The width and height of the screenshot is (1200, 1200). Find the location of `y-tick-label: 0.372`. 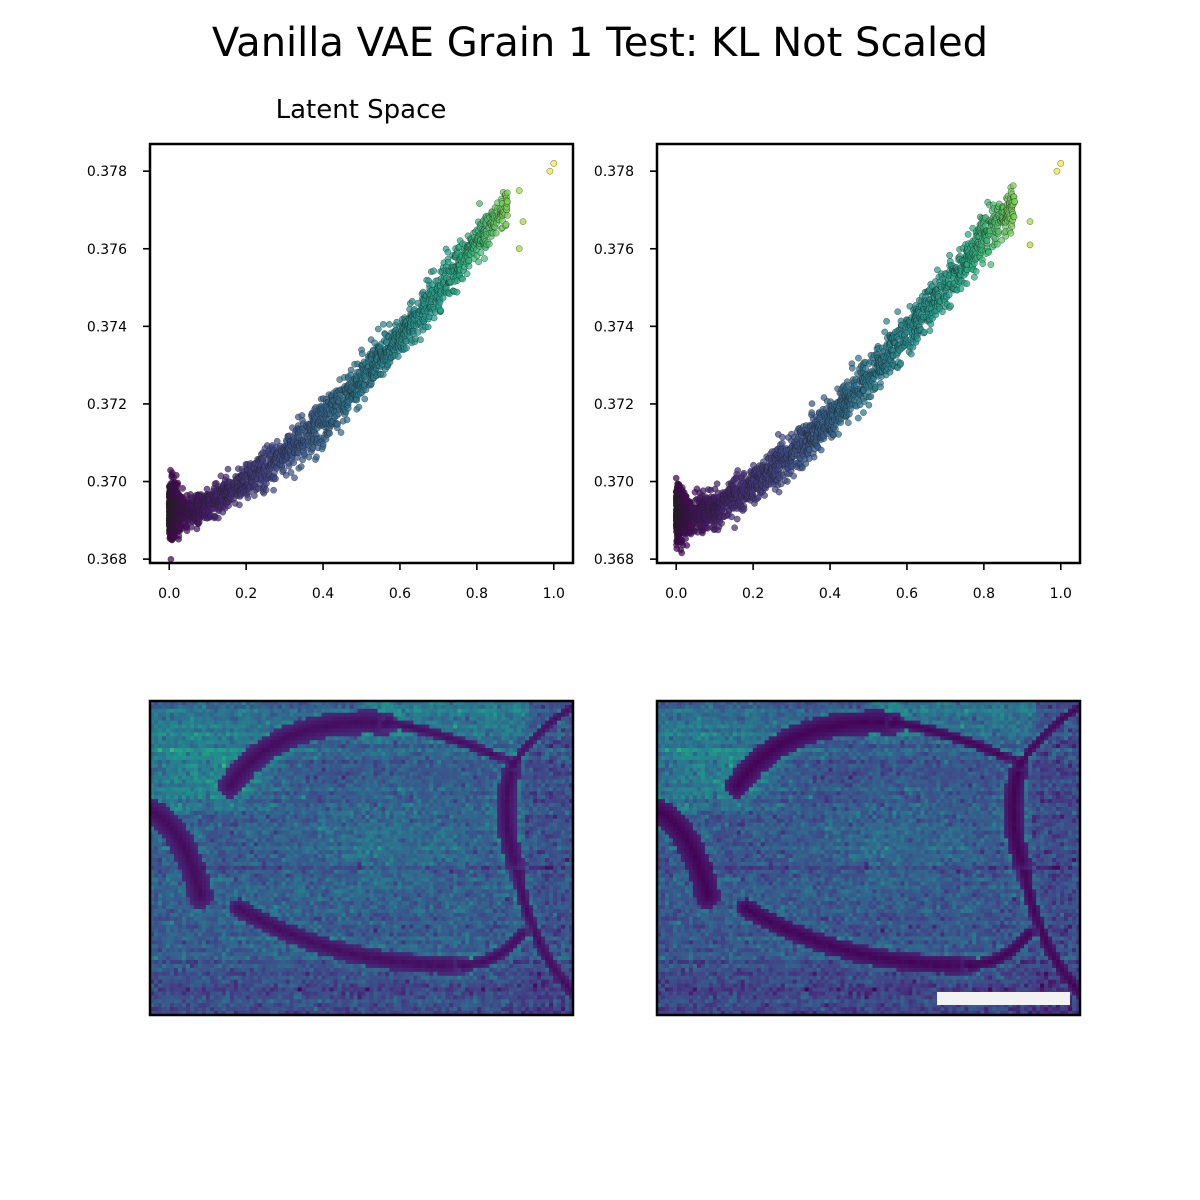

y-tick-label: 0.372 is located at coordinates (107, 405).